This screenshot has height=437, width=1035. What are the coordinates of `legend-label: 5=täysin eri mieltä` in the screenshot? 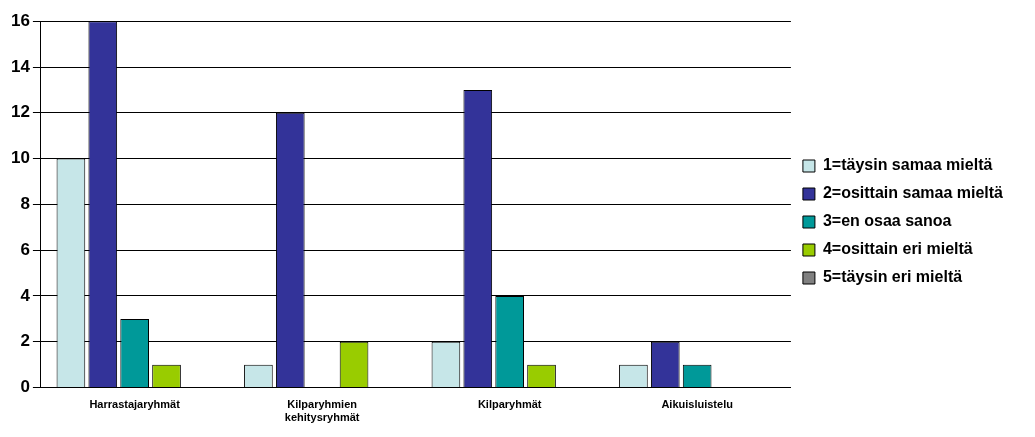 It's located at (892, 277).